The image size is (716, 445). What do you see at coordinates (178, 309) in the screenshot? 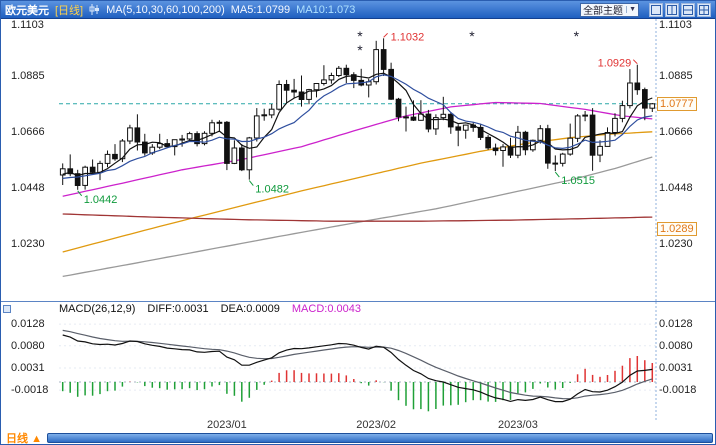
I see `macd-diff-value: DIFF:0.0031` at bounding box center [178, 309].